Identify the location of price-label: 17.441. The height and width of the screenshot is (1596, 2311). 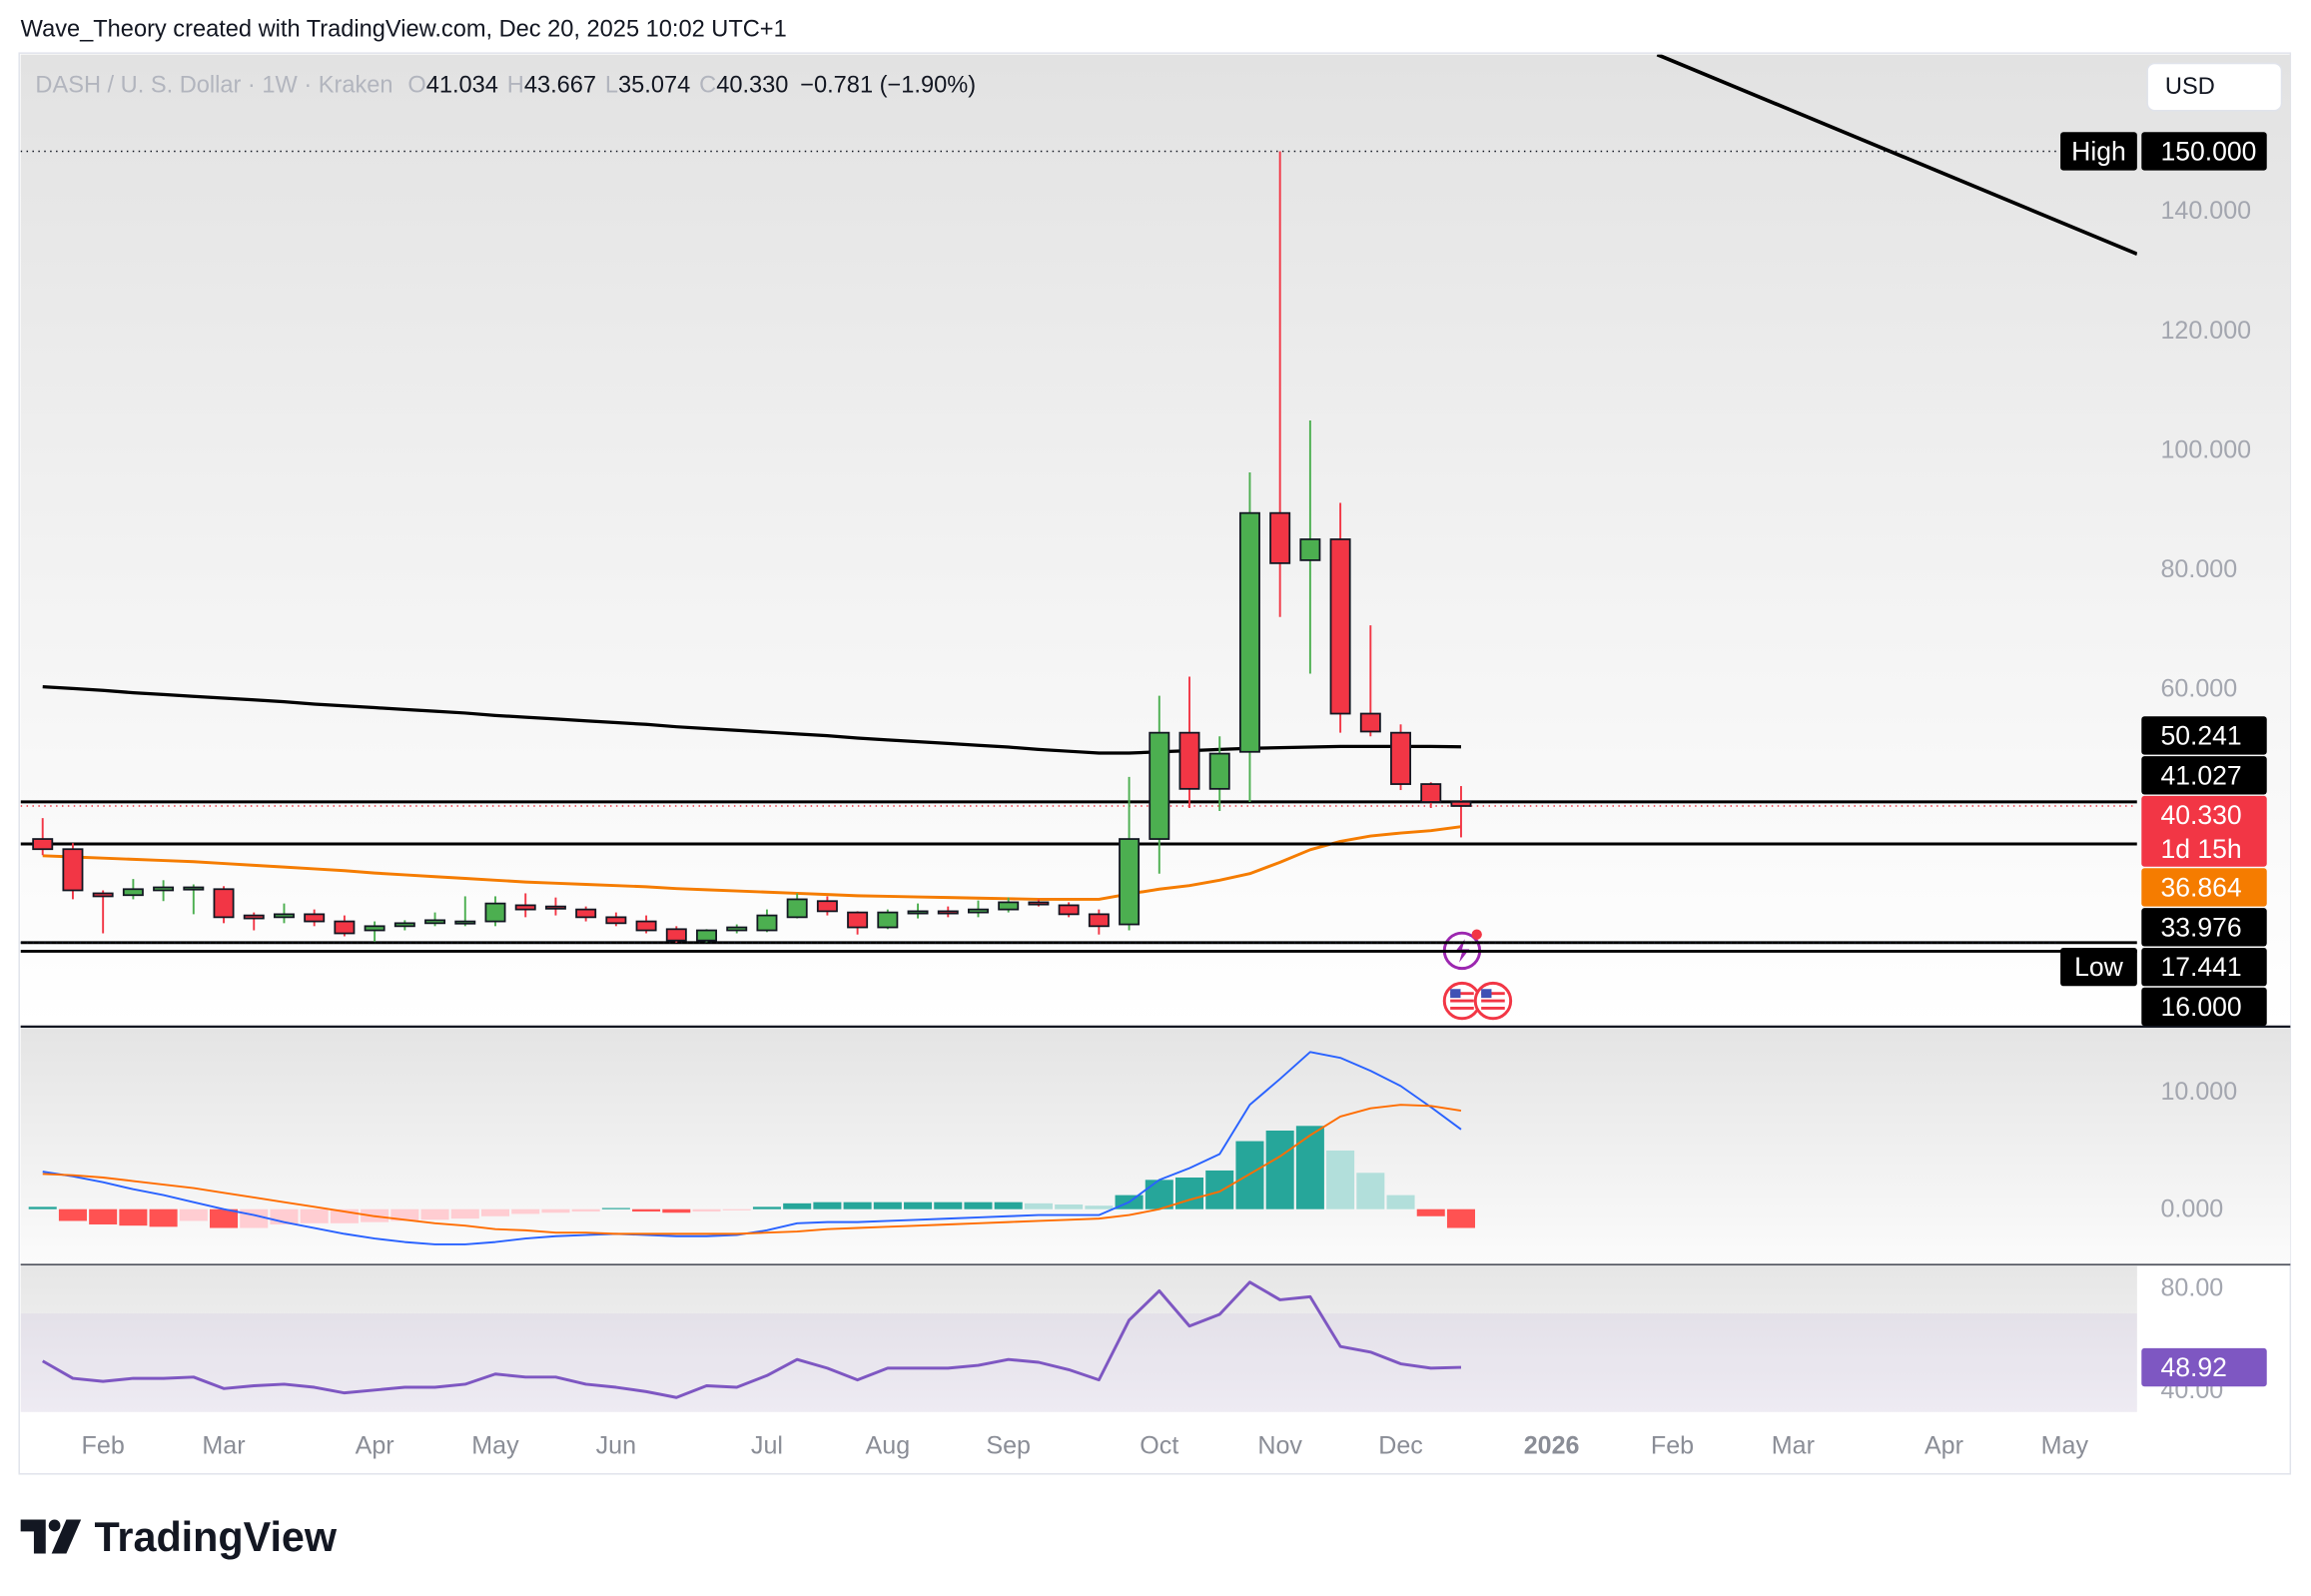
(2200, 967).